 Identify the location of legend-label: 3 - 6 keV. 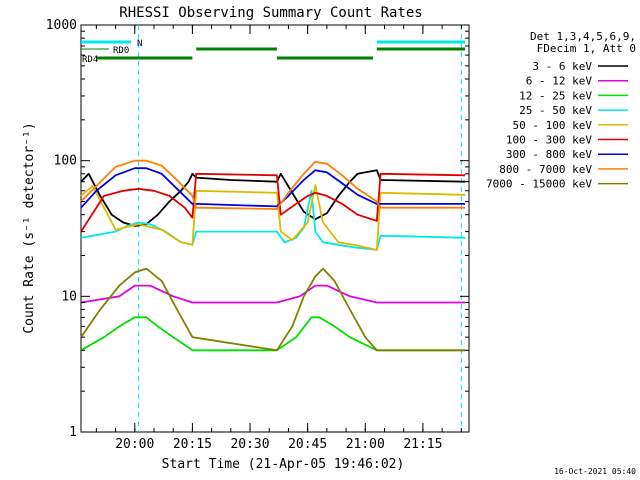
(562, 66).